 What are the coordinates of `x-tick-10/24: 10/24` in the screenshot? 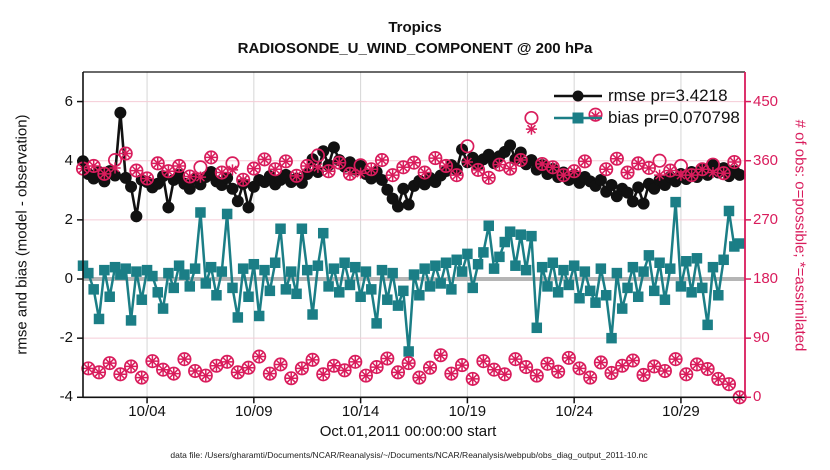 It's located at (574, 411).